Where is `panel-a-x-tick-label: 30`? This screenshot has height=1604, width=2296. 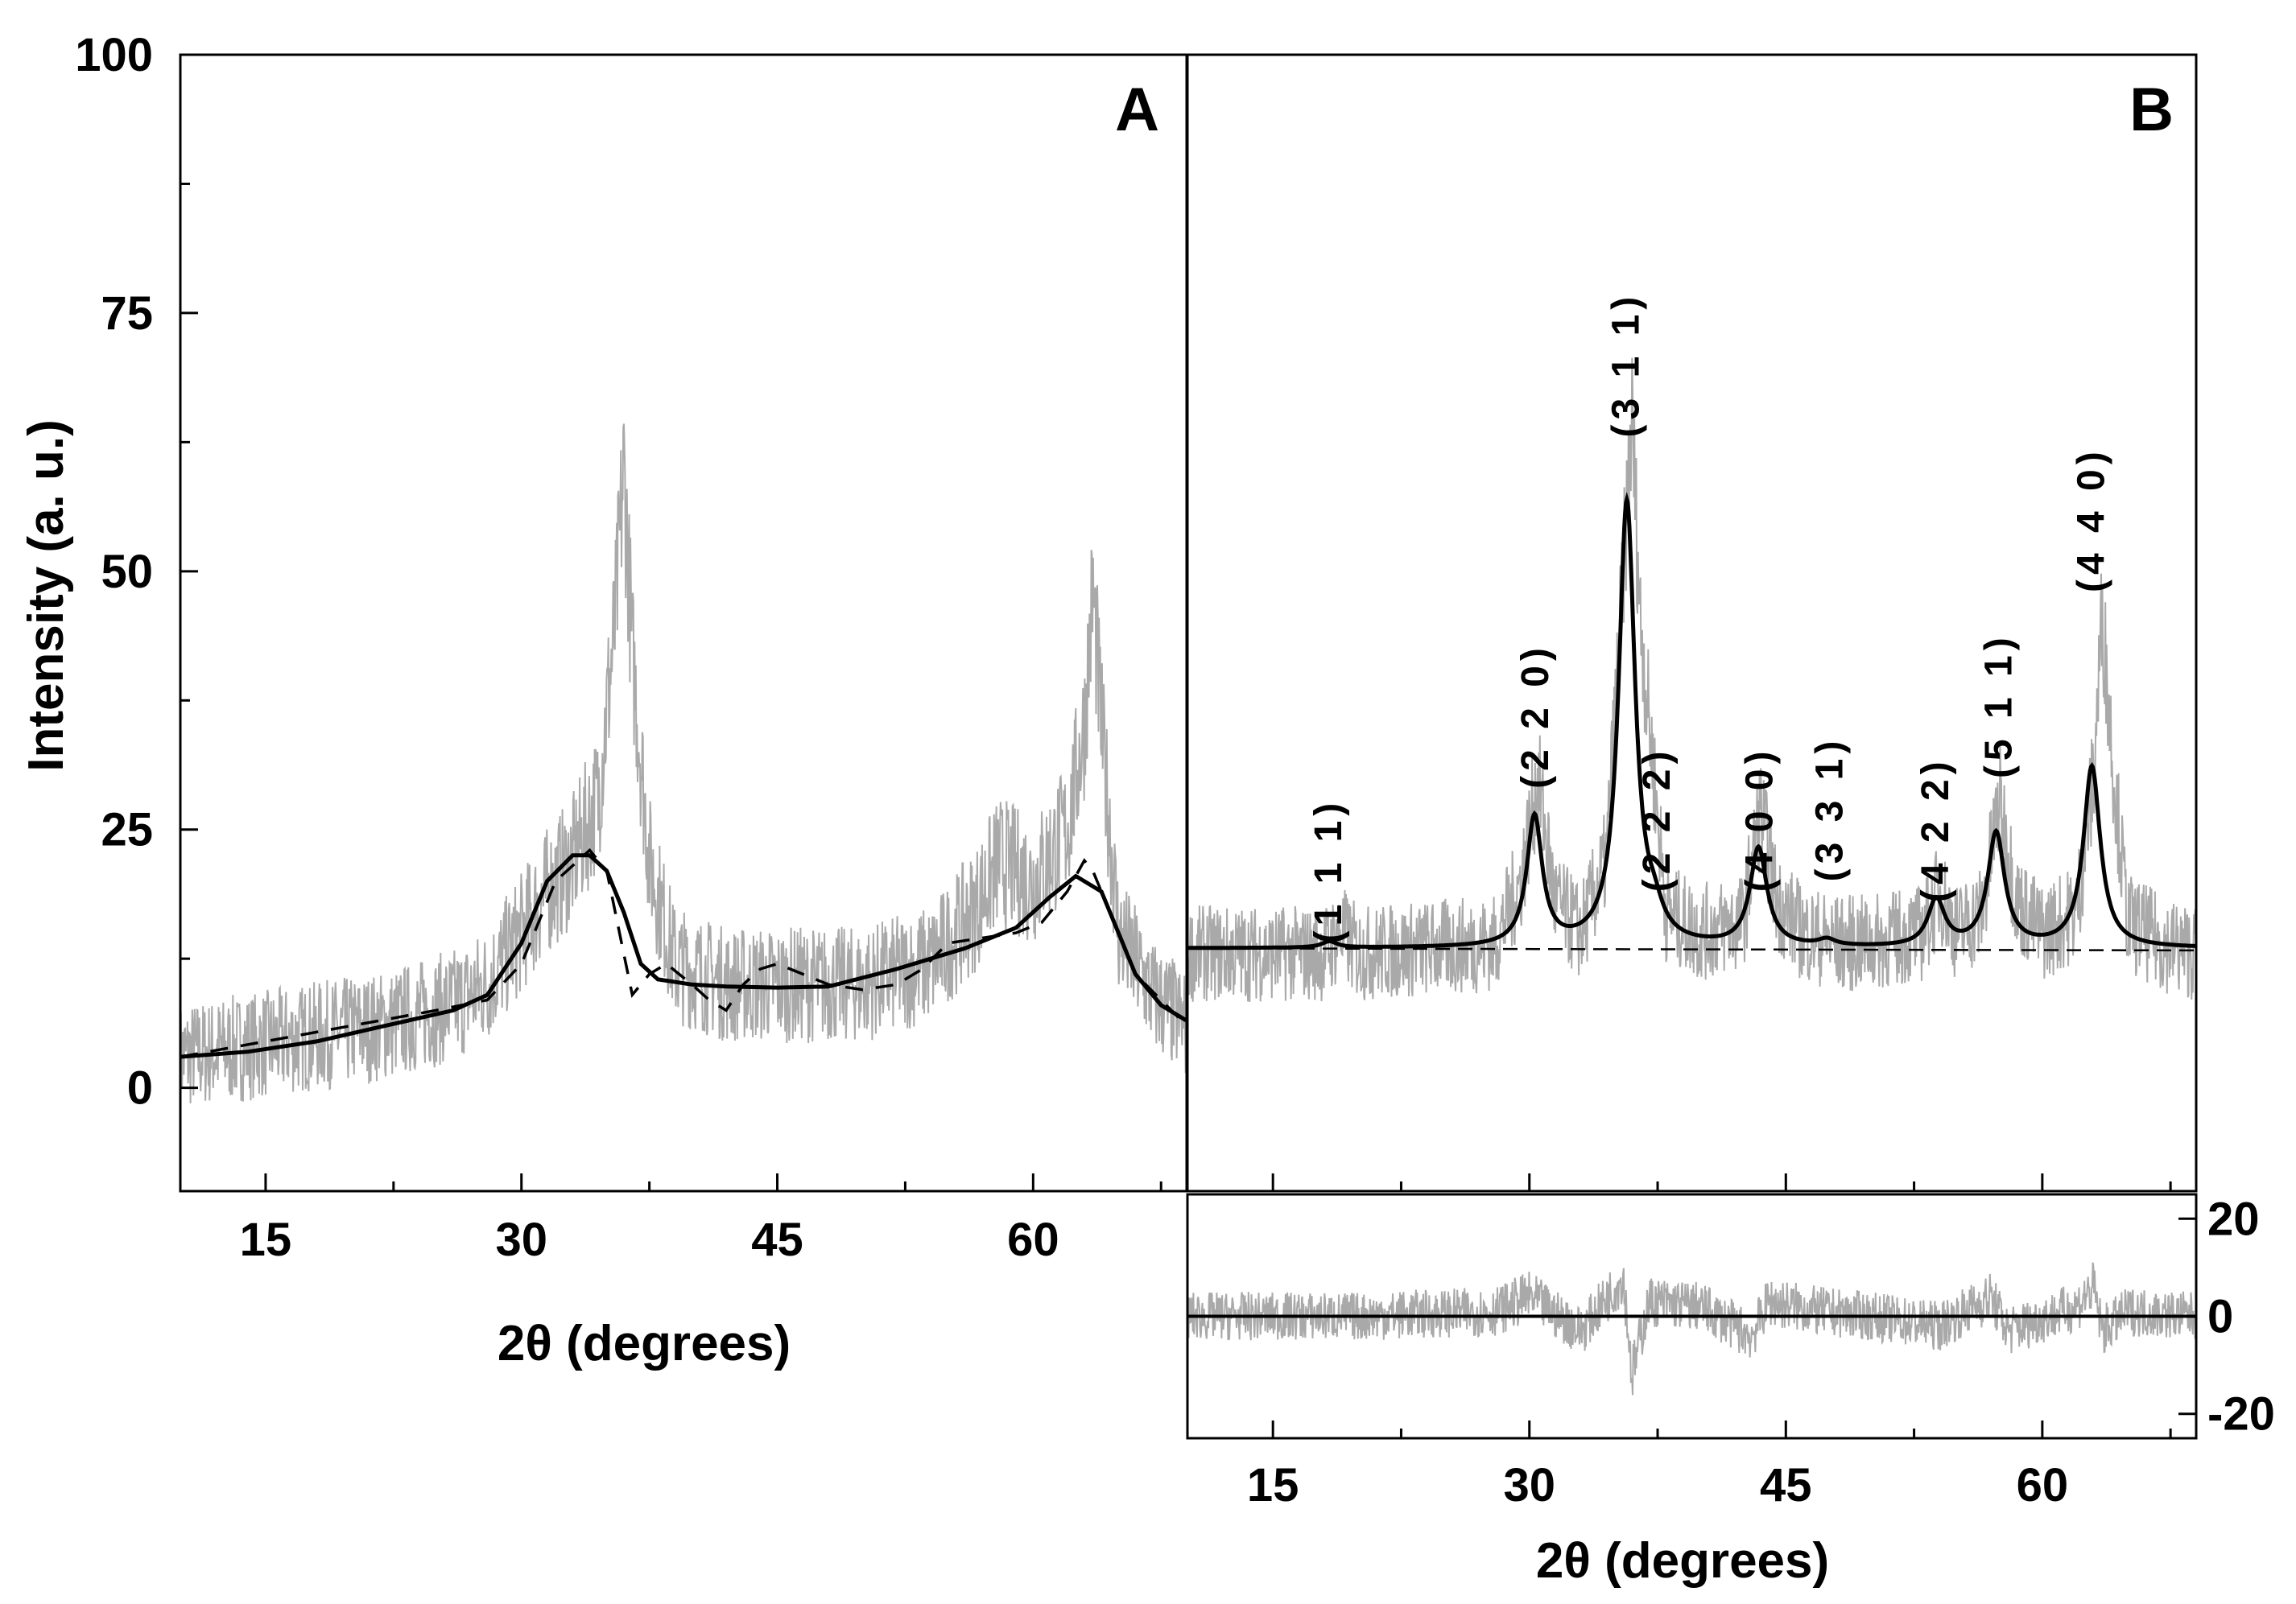 panel-a-x-tick-label: 30 is located at coordinates (521, 1240).